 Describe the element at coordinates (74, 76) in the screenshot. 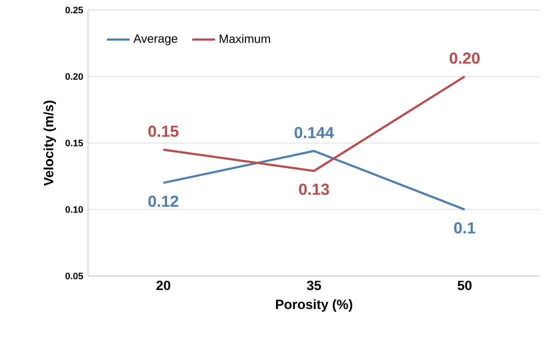

I see `y-tick-label: 0.20` at that location.